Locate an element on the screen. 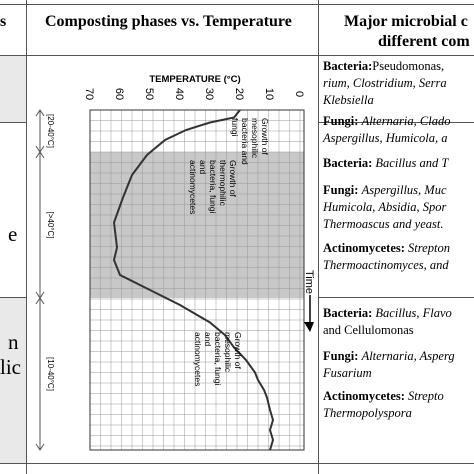  phase-label-line: bacteria and is located at coordinates (245, 141).